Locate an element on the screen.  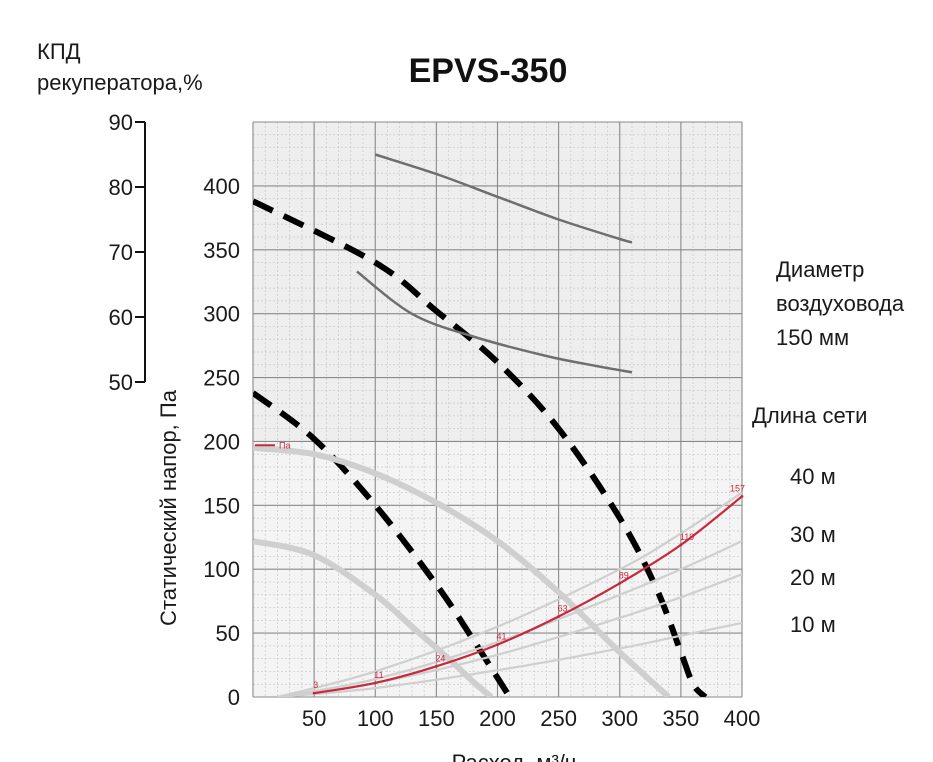
x-tick-label: 200 is located at coordinates (497, 718).